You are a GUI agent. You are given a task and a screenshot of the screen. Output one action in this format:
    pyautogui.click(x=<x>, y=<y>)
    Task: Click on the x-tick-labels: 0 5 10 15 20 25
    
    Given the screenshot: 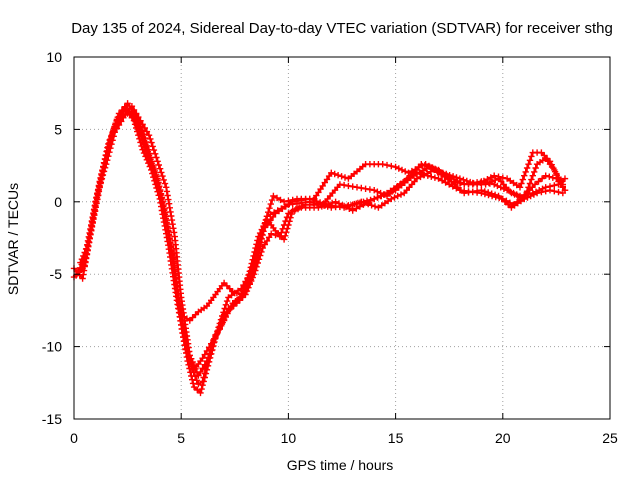 What is the action you would take?
    pyautogui.click(x=344, y=438)
    